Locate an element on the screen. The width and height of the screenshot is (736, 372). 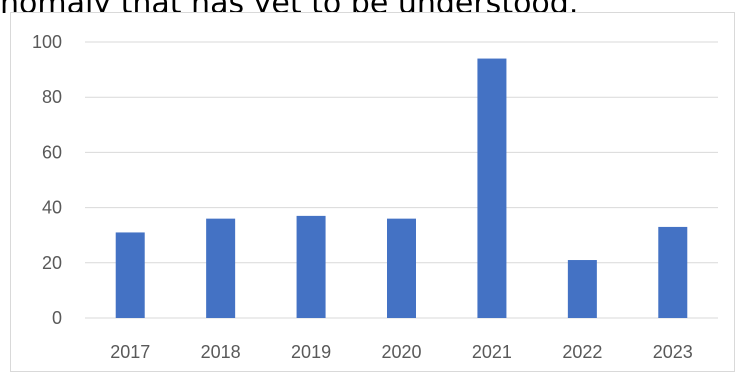
y-tick-label: 40 is located at coordinates (52, 208).